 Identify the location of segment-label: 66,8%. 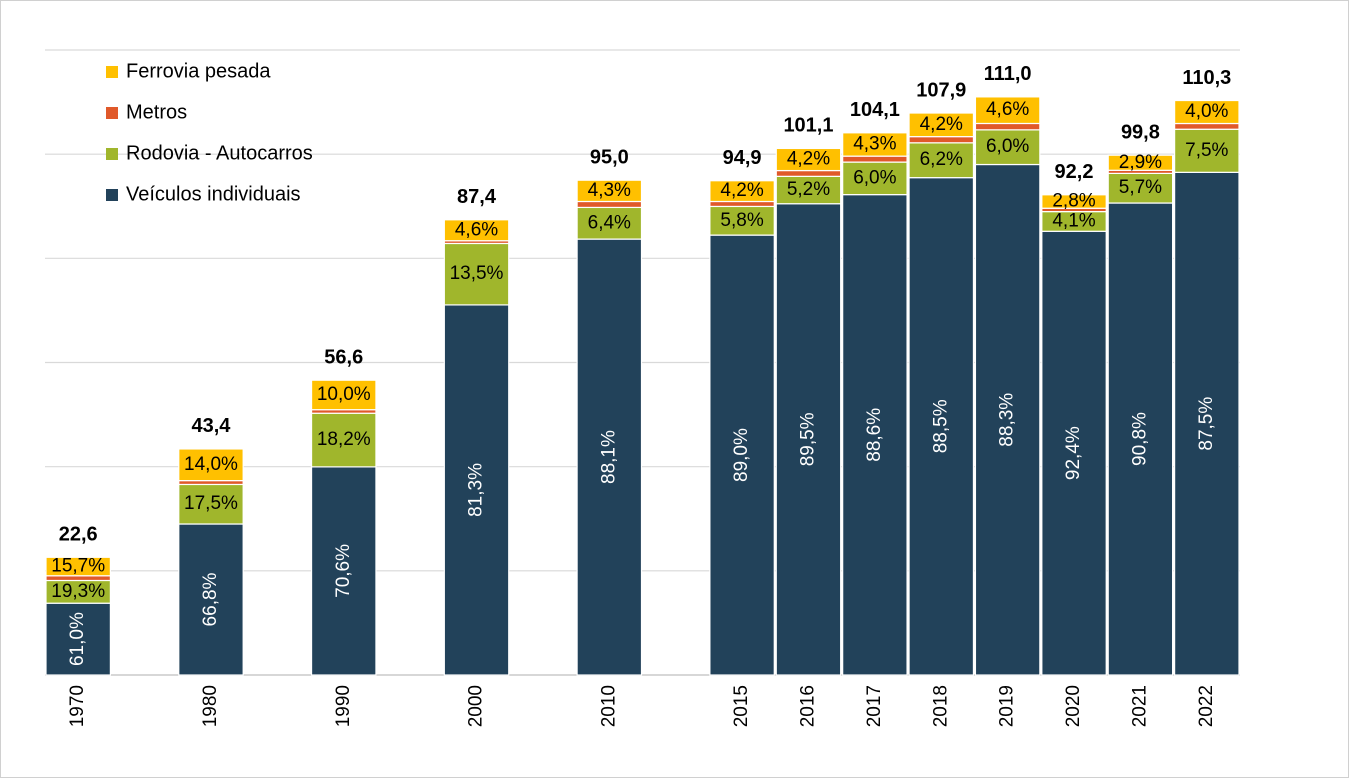
(210, 599).